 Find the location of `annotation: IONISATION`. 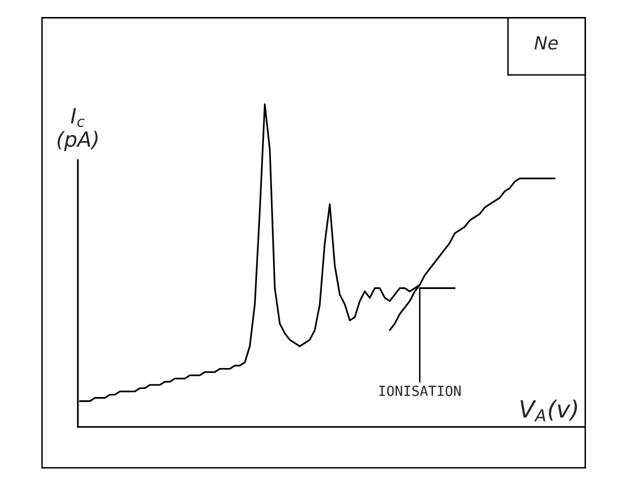

annotation: IONISATION is located at coordinates (420, 391).